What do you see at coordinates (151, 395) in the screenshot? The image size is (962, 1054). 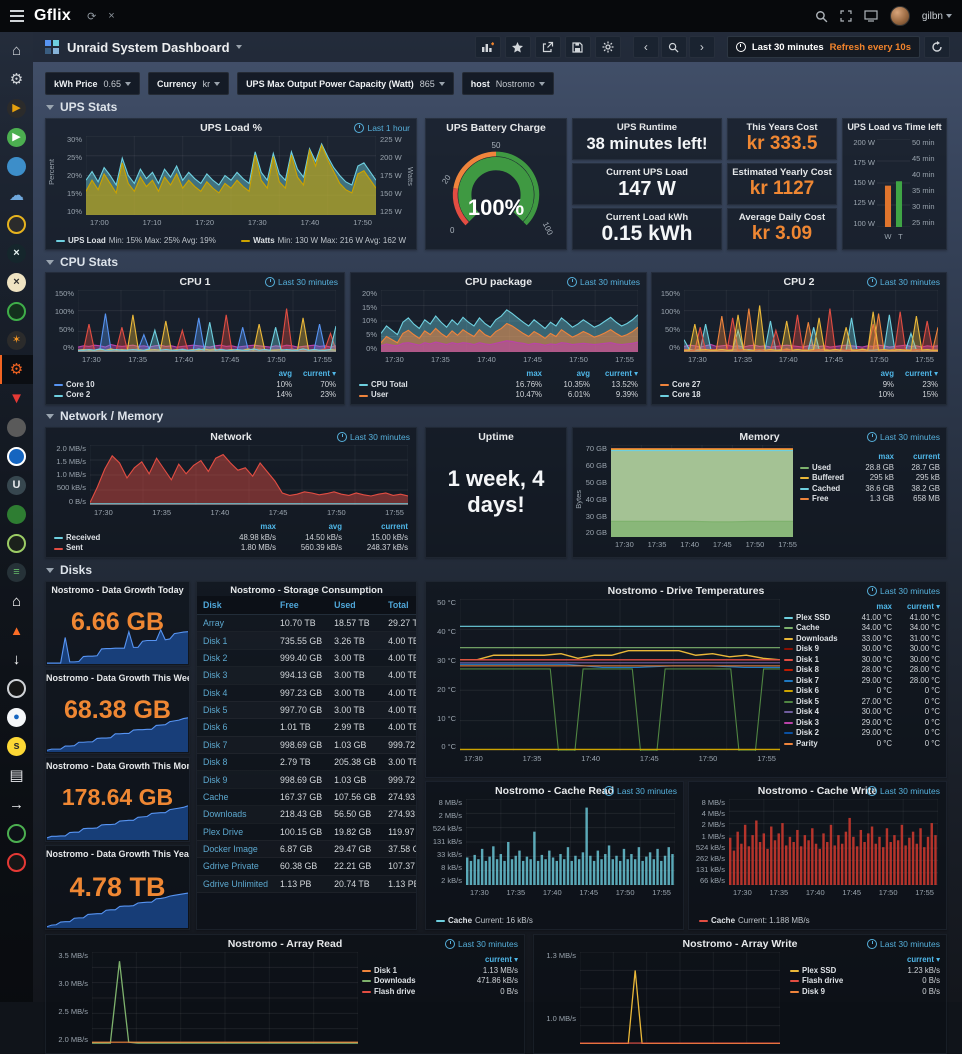 I see `legend-item: Core 2` at bounding box center [151, 395].